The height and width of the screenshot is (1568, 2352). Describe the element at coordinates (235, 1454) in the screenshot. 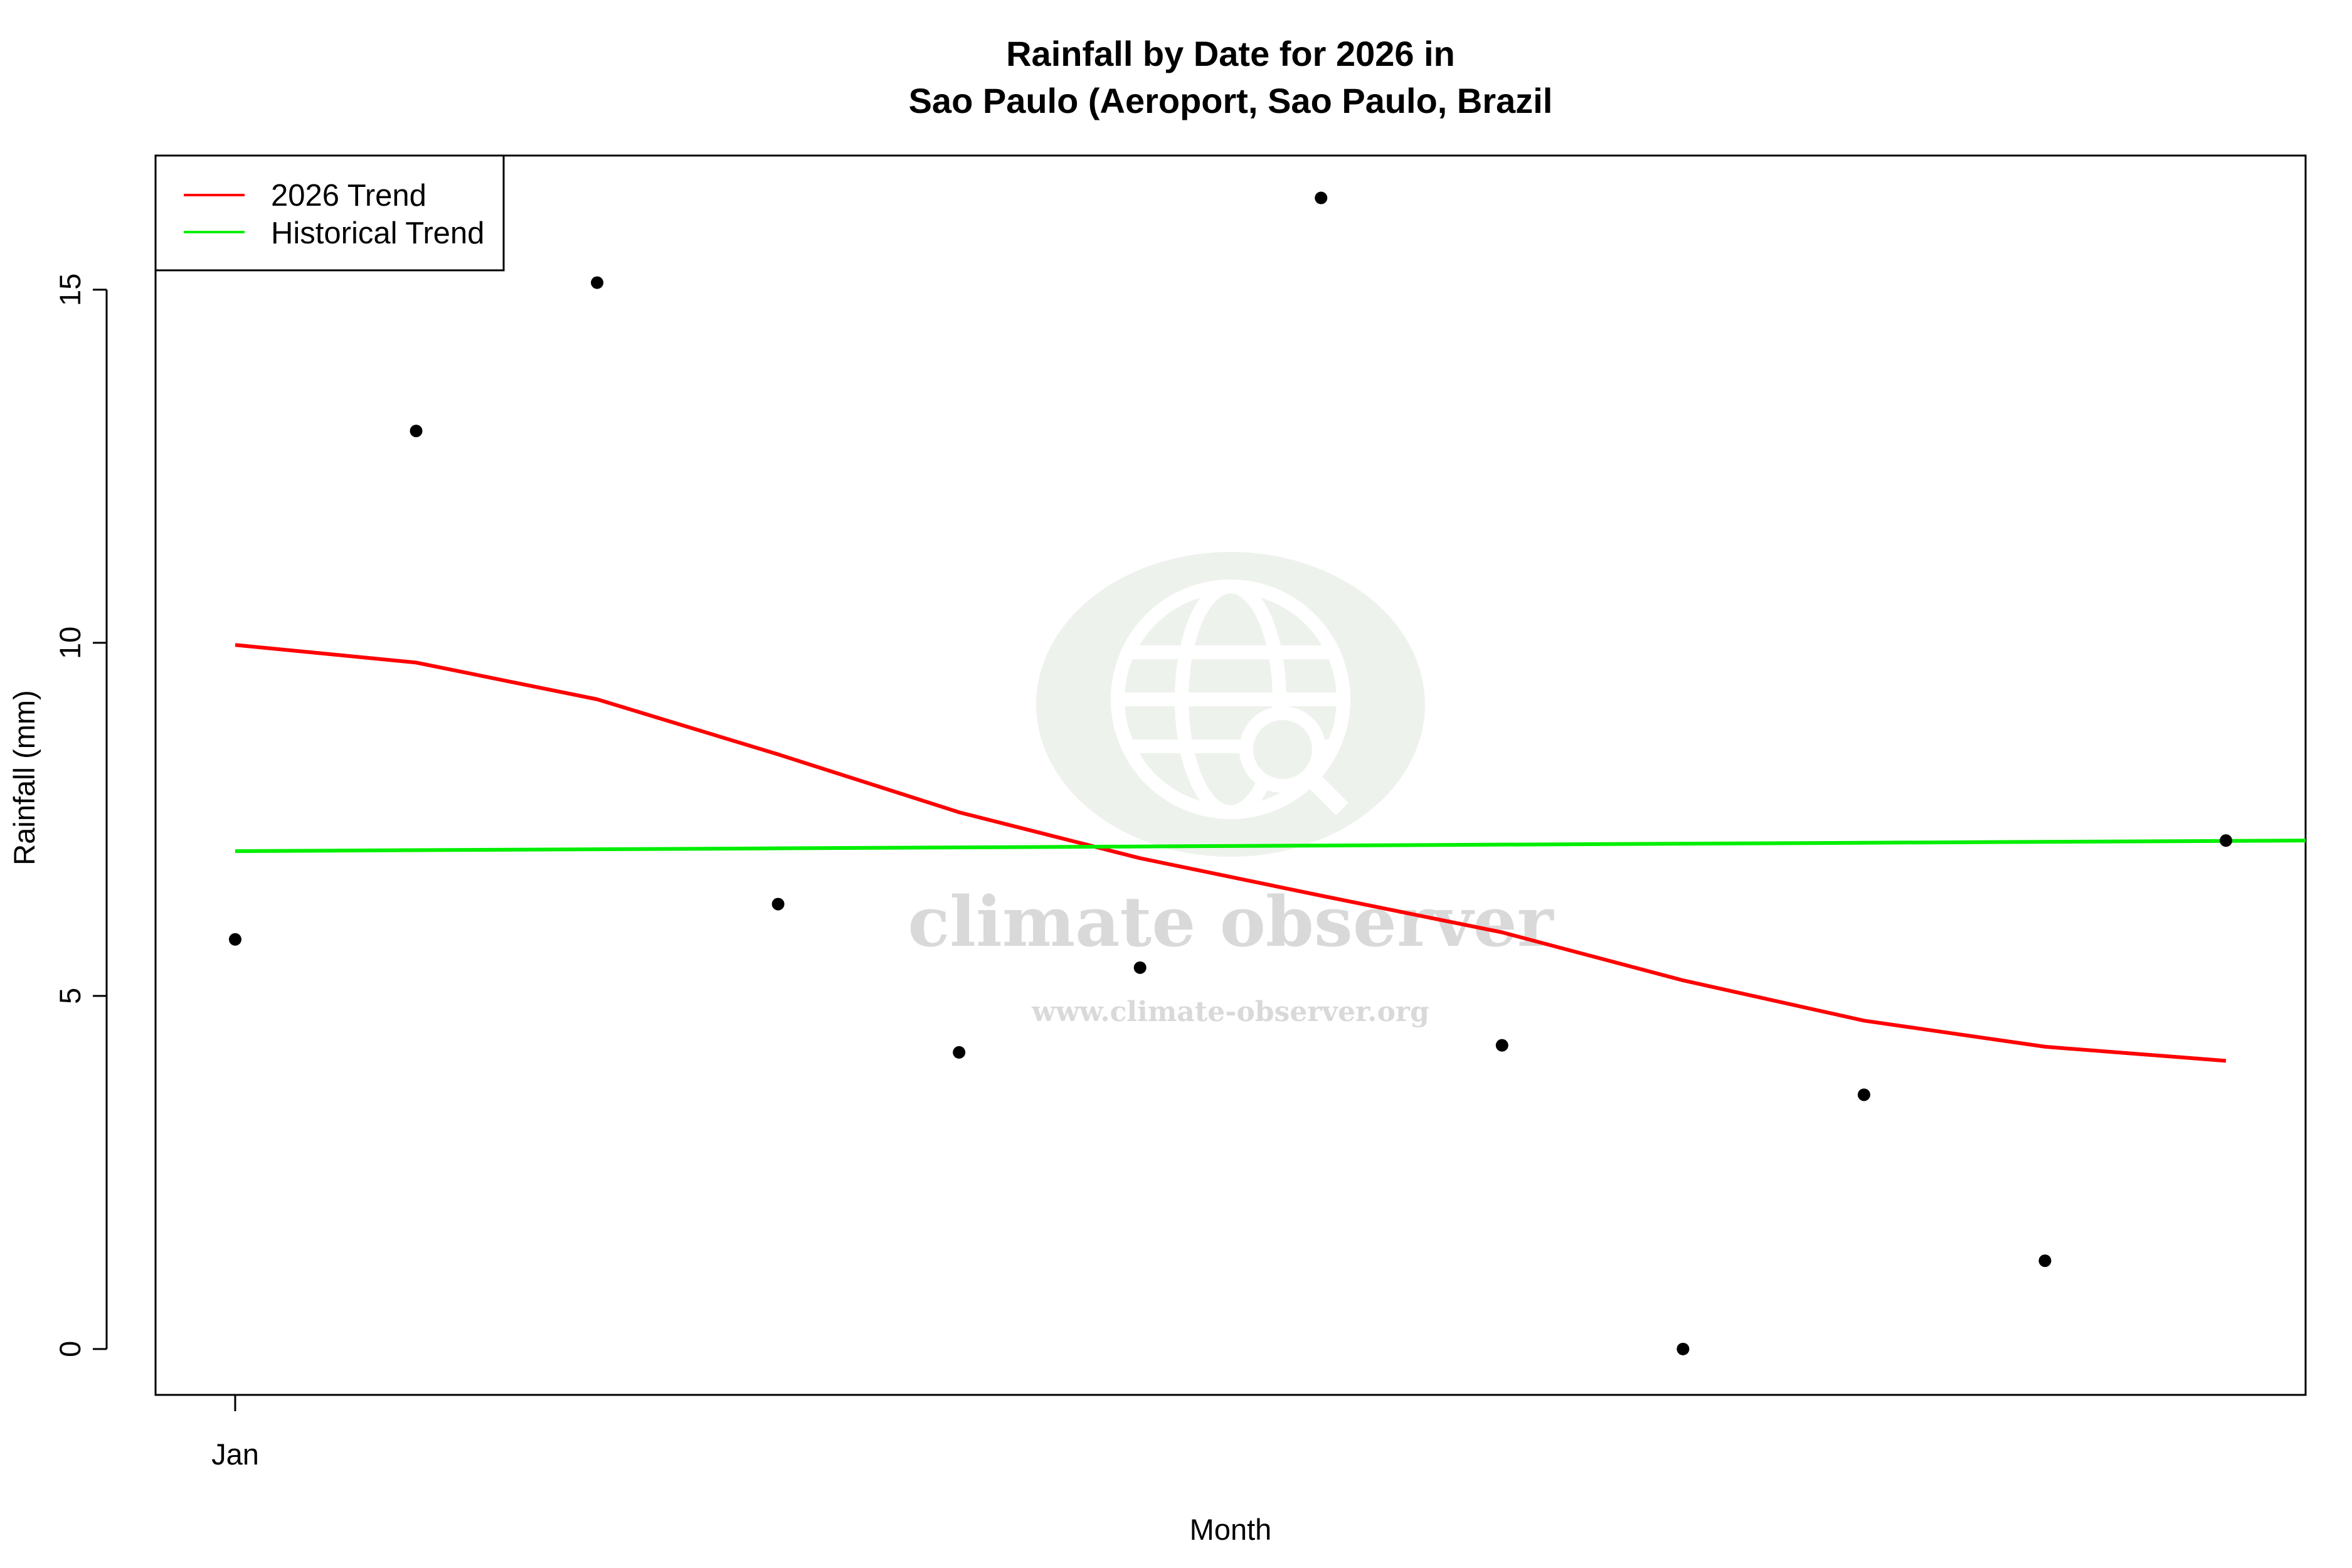

I see `x-tick-label: Jan` at that location.